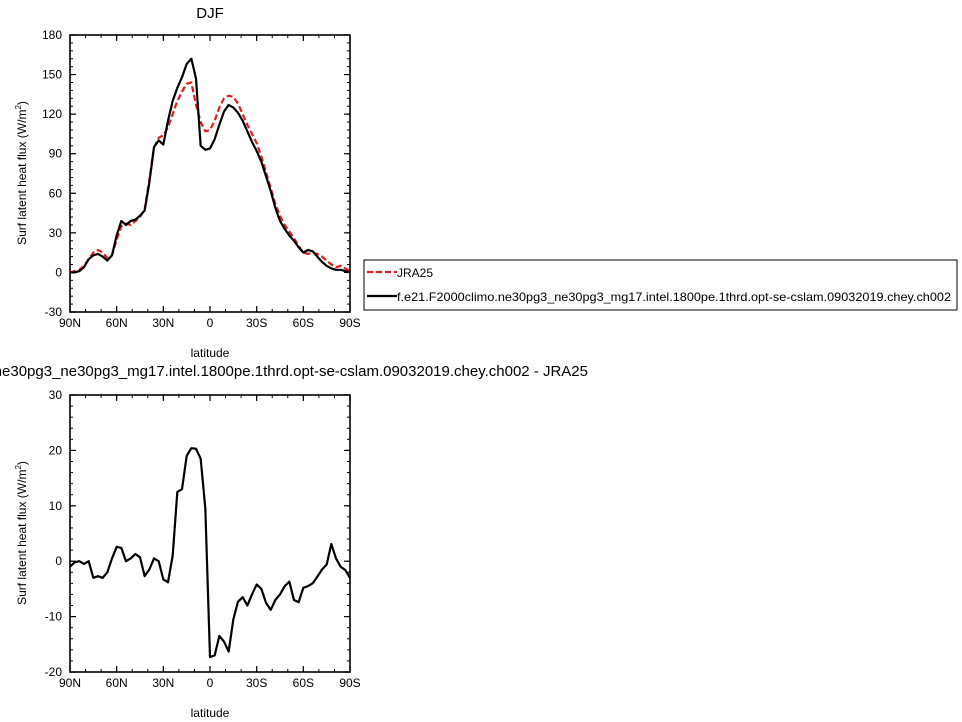 The image size is (962, 722). I want to click on panel-2-y-axis-label-sup: 2, so click(18, 467).